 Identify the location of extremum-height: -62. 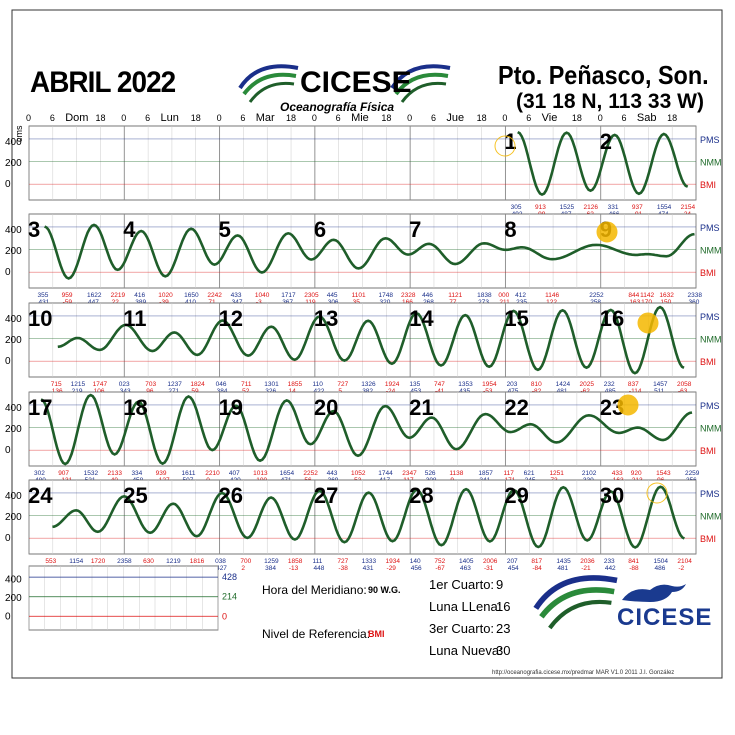
(585, 391).